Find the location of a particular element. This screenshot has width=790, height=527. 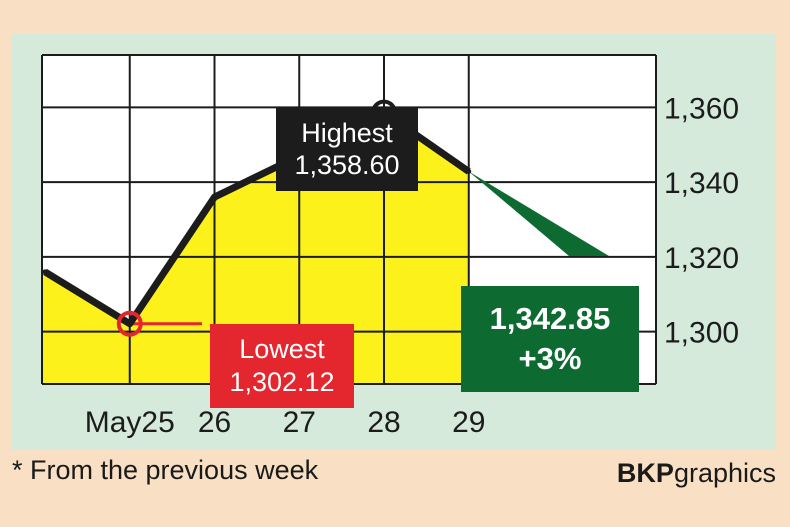

y-tick-label: 1,300 is located at coordinates (701, 333).